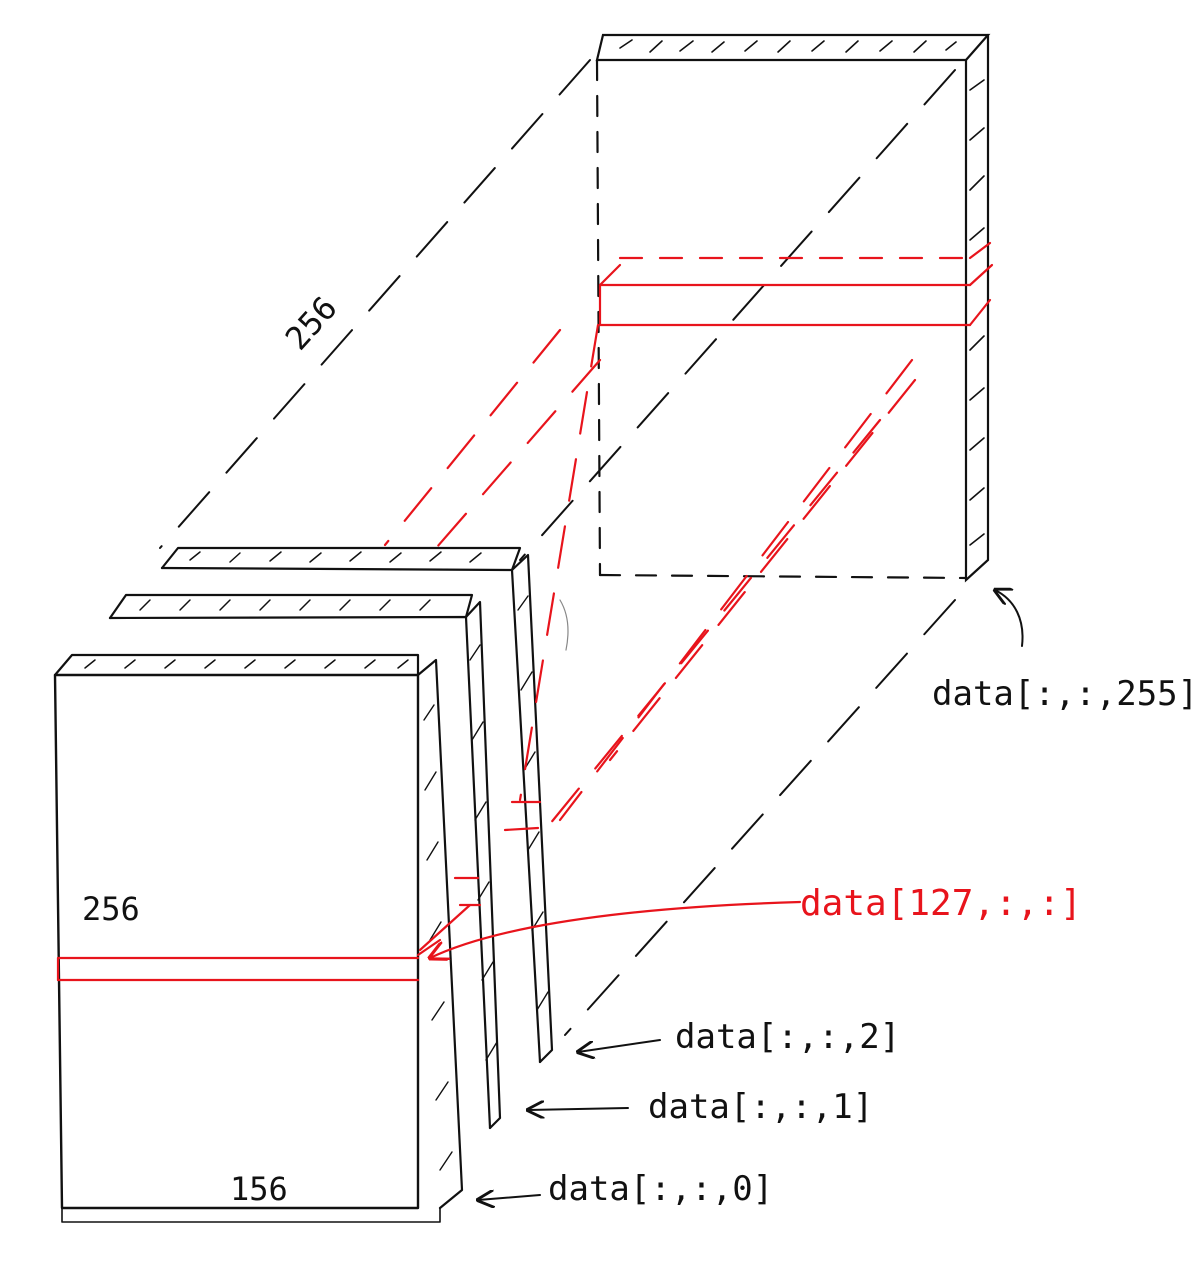 The image size is (1200, 1265). I want to click on height-dimension-label: 256, so click(111, 909).